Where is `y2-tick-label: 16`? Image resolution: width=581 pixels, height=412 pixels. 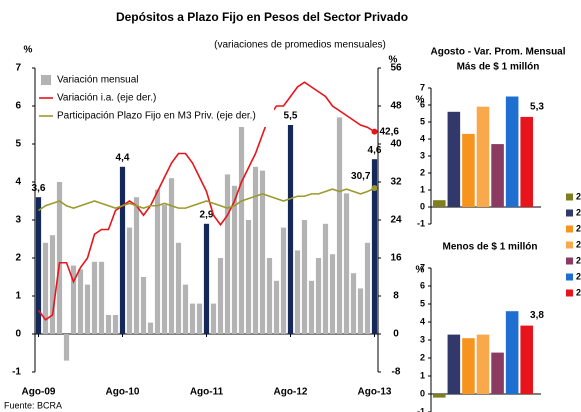
y2-tick-label: 16 is located at coordinates (396, 258).